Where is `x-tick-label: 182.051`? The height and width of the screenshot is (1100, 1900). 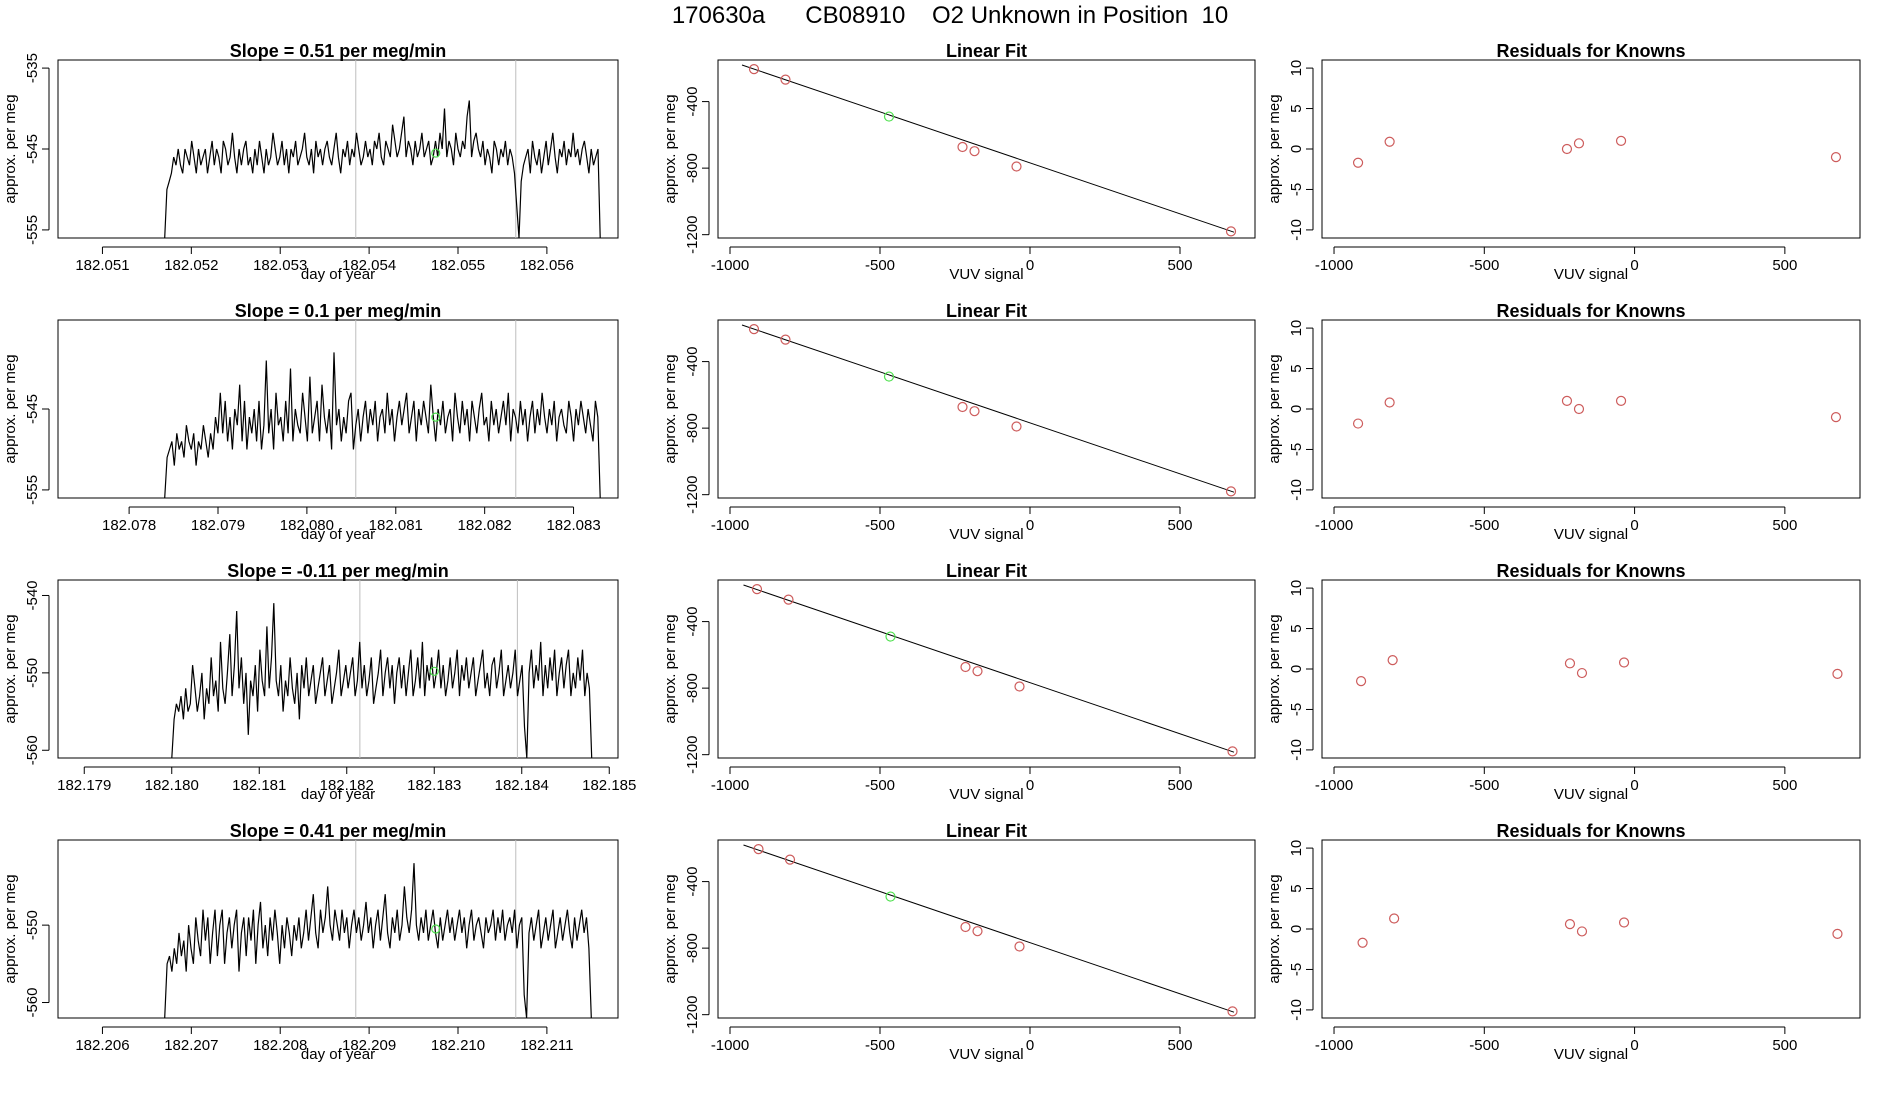
x-tick-label: 182.051 is located at coordinates (102, 265).